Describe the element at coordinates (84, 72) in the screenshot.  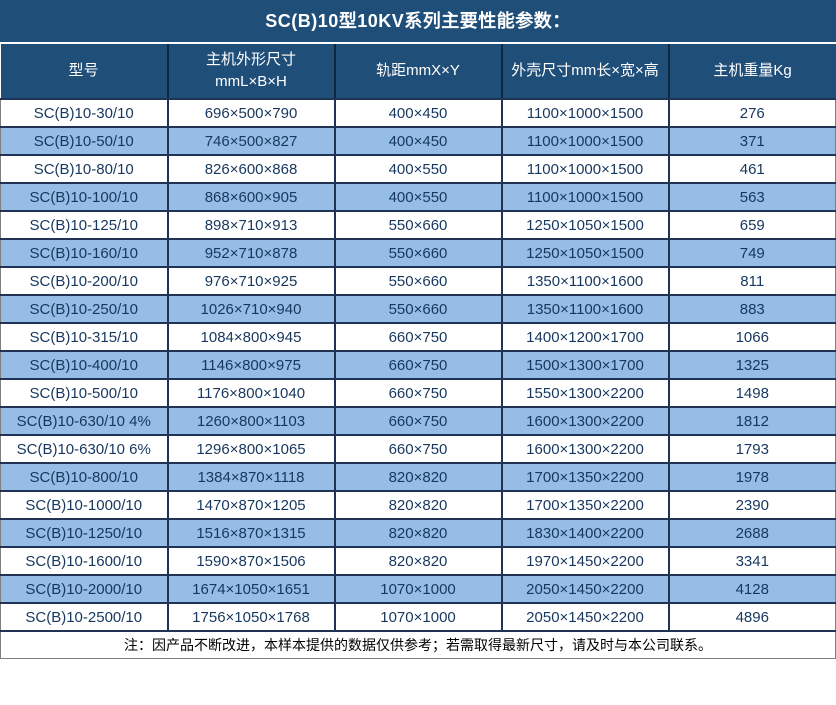
I see `column-header-model: 型号` at that location.